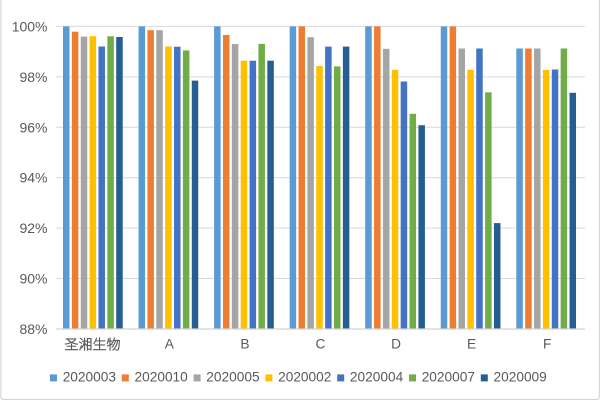  What do you see at coordinates (170, 344) in the screenshot?
I see `svg-text: A` at bounding box center [170, 344].